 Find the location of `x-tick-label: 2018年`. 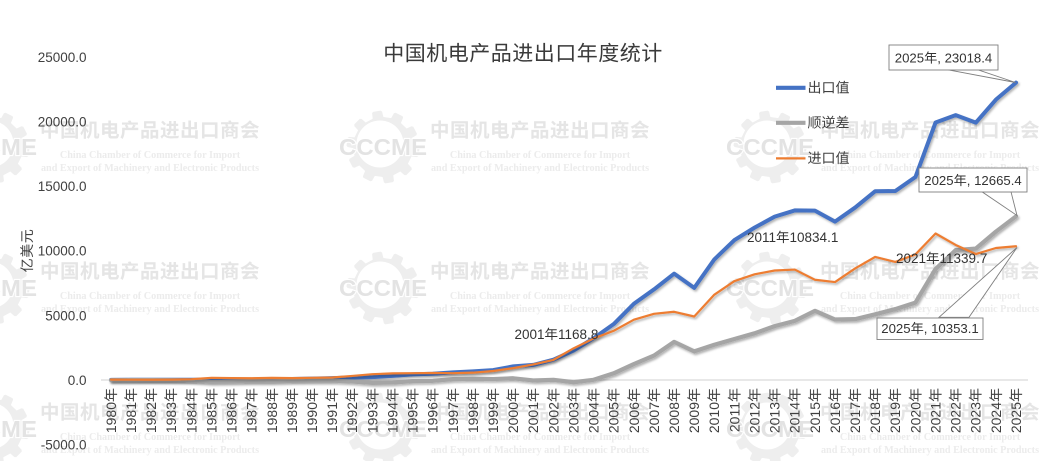

x-tick-label: 2018年 is located at coordinates (875, 410).